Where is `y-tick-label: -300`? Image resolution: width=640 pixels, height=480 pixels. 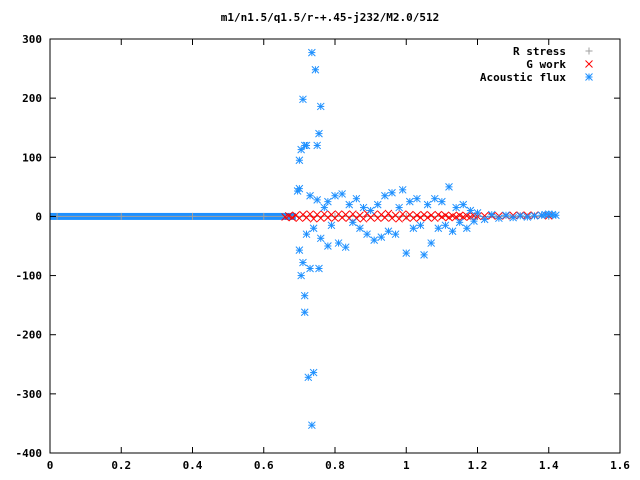
y-tick-label: -300 is located at coordinates (29, 394).